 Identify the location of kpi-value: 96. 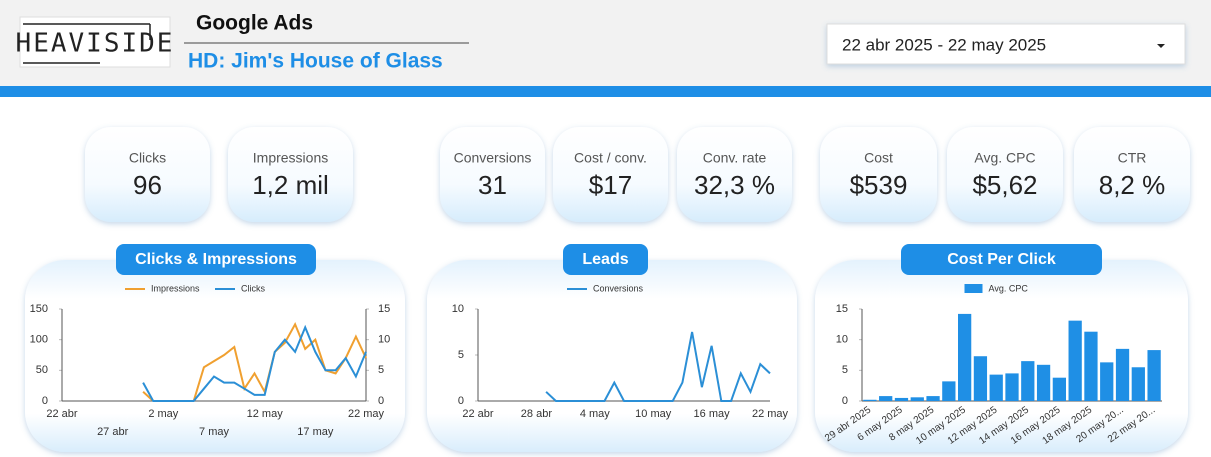
(147, 185).